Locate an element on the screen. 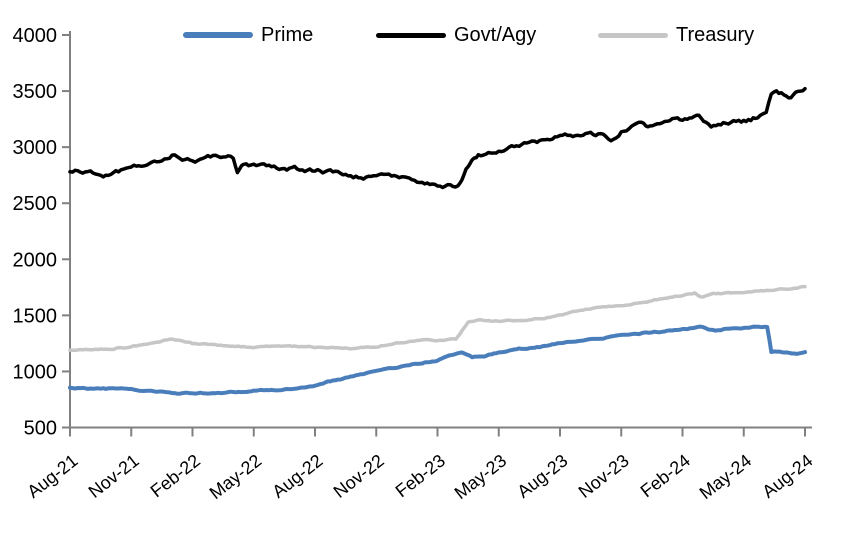 This screenshot has width=852, height=538. x-tick-label: Nov-21 is located at coordinates (114, 475).